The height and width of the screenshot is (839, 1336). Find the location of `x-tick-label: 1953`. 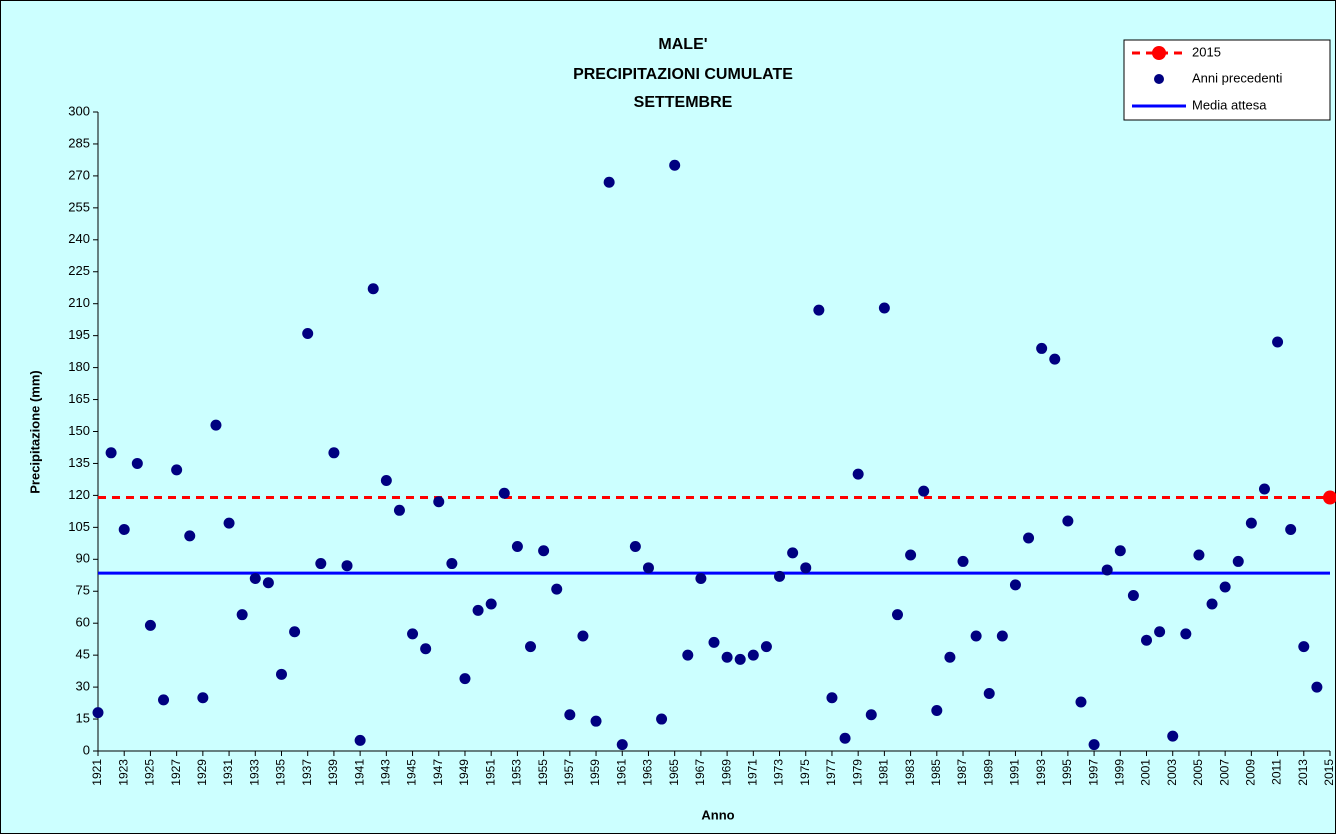

x-tick-label: 1953 is located at coordinates (517, 772).